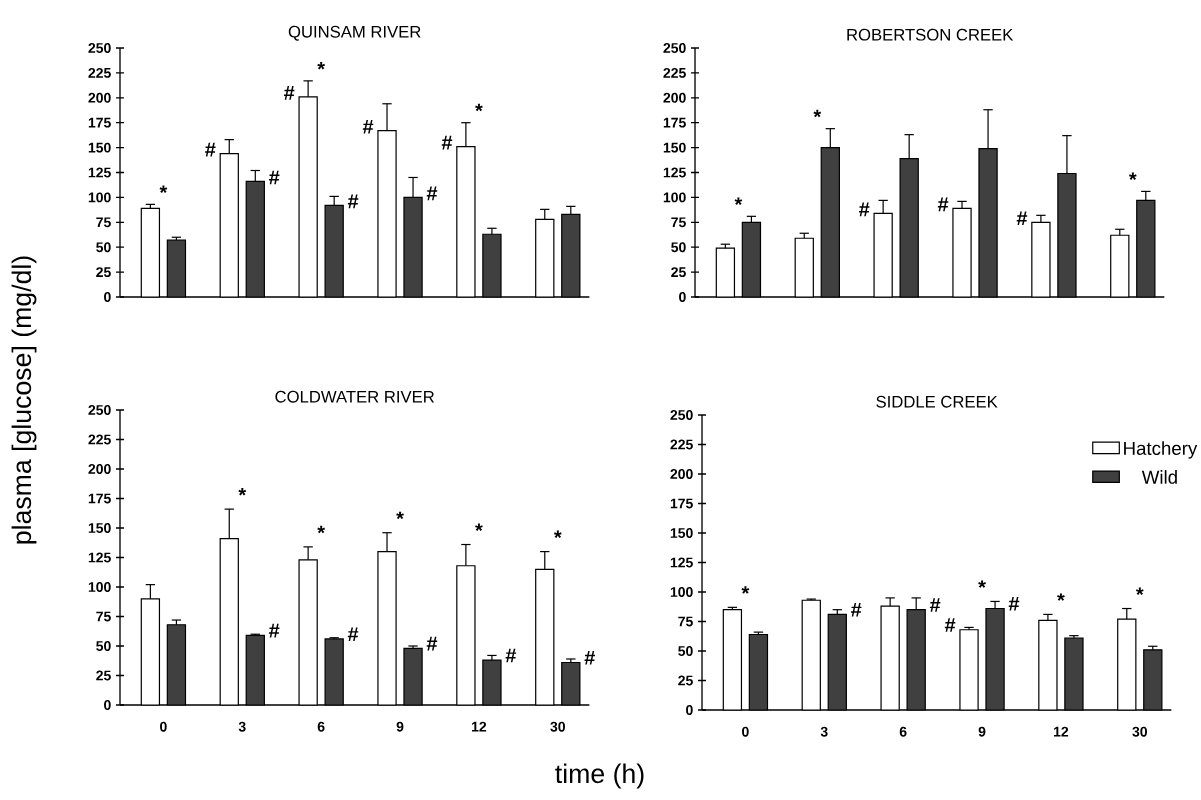 The height and width of the screenshot is (800, 1201). What do you see at coordinates (1161, 450) in the screenshot?
I see `legend-label: Hatchery` at bounding box center [1161, 450].